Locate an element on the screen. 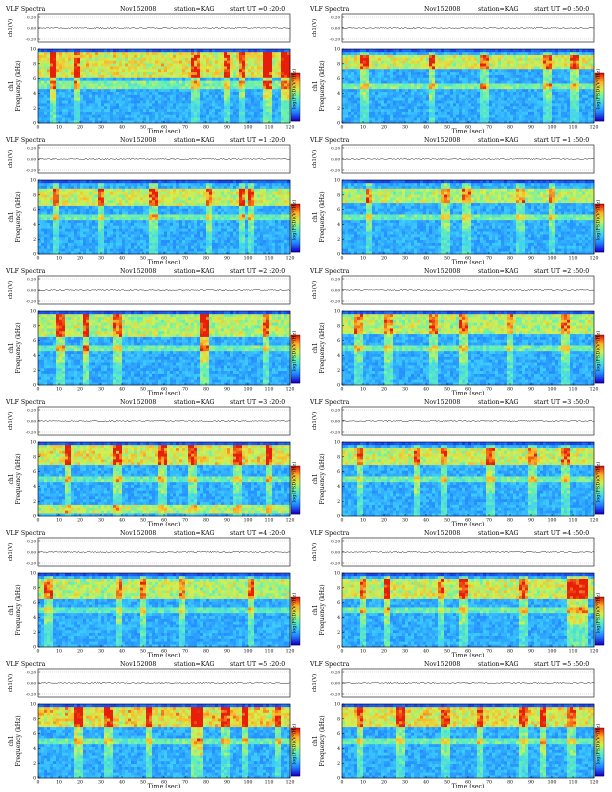  y-tick-label: 2 is located at coordinates (34, 109).